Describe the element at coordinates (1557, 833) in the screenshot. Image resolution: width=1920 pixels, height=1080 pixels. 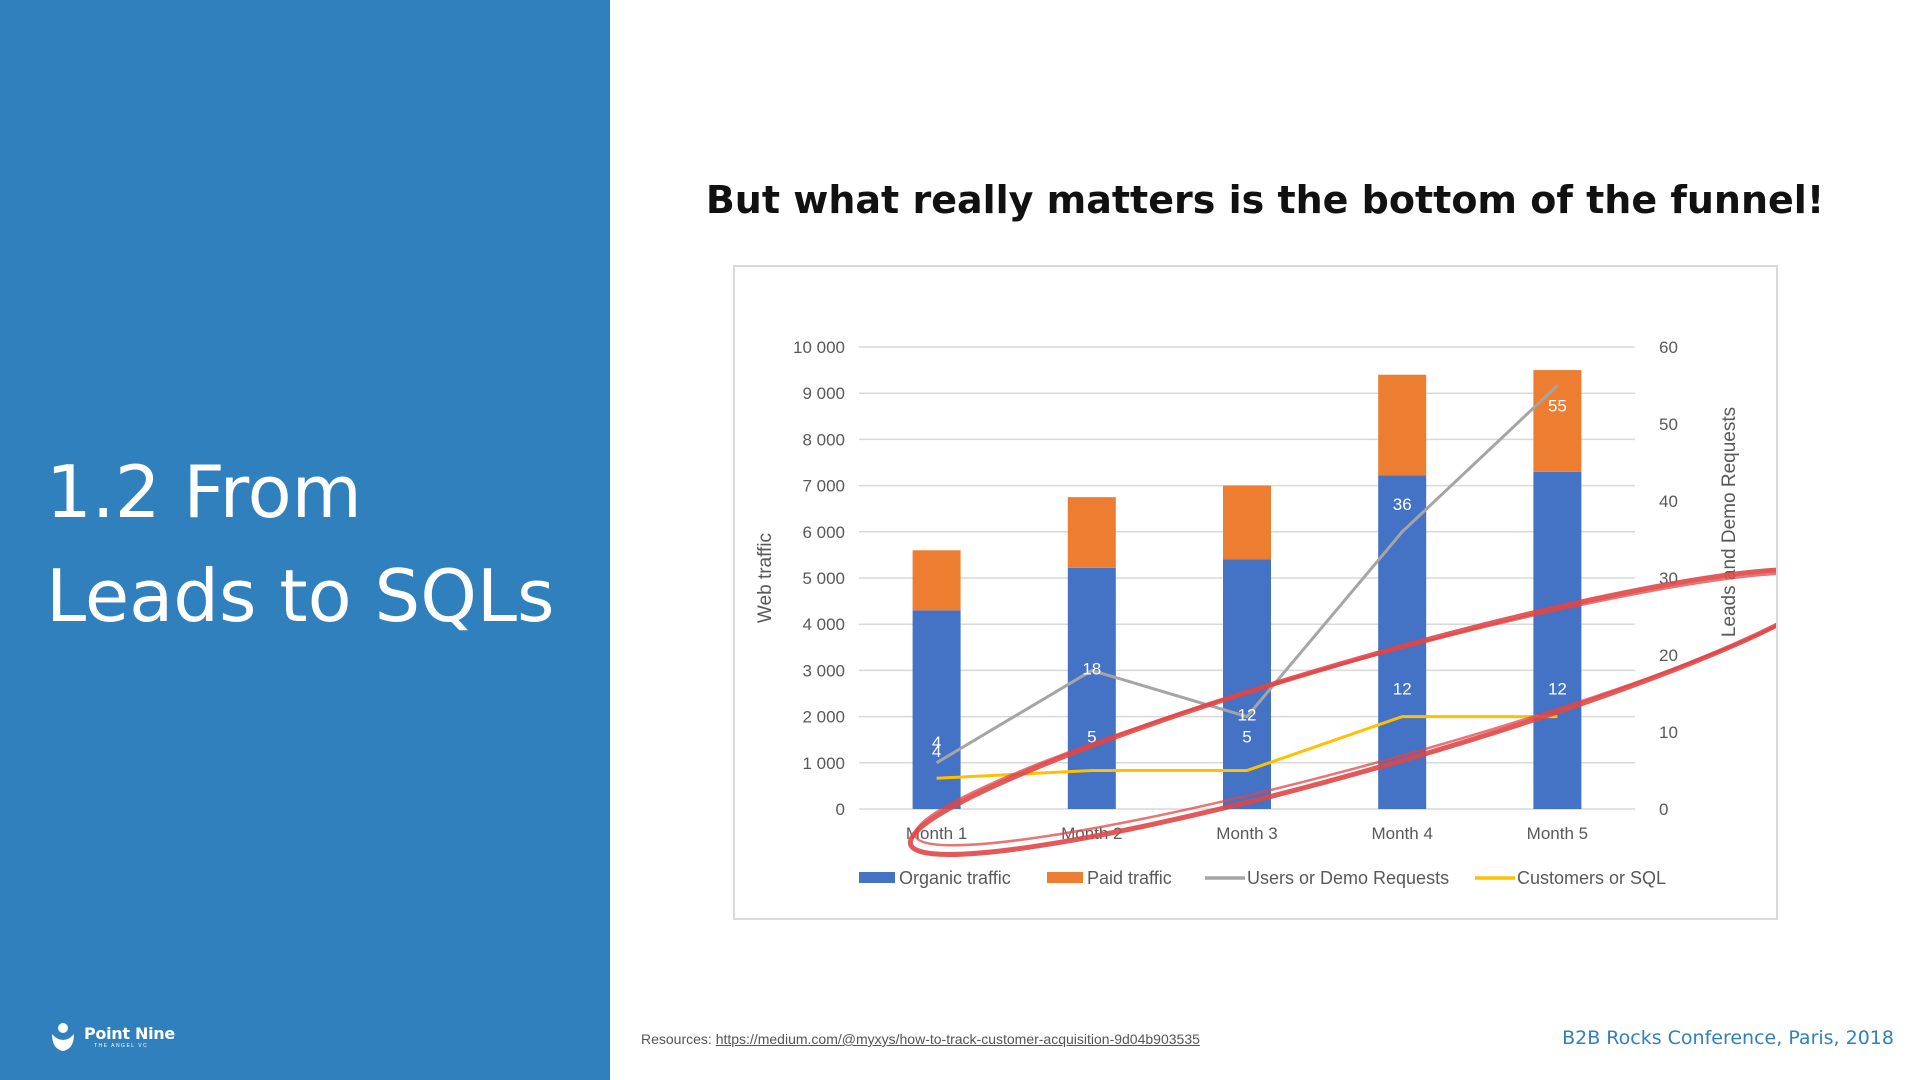
I see `x-tick-label: Month 5` at that location.